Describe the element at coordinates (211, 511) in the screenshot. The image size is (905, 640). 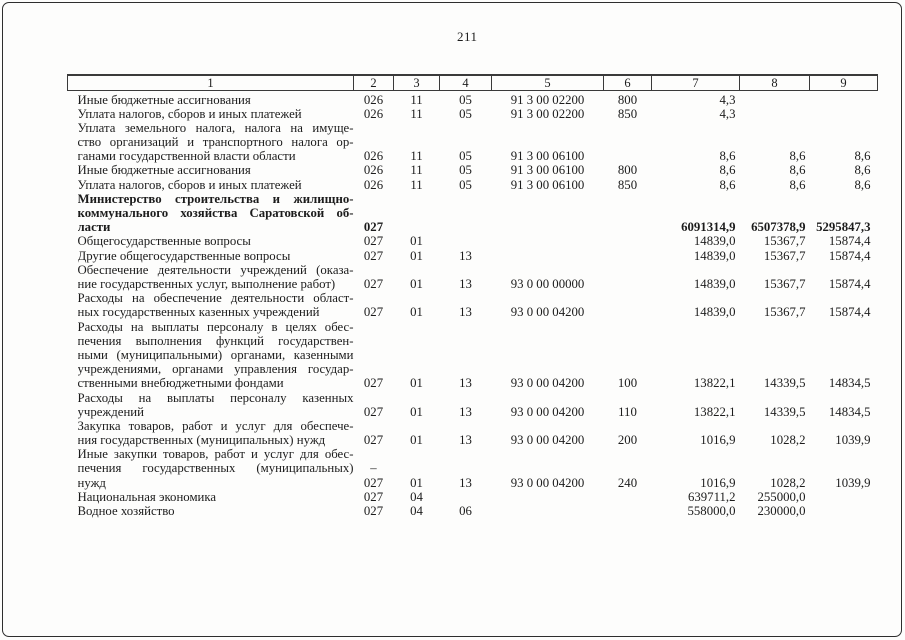
I see `row-description: Водное хозяйство` at that location.